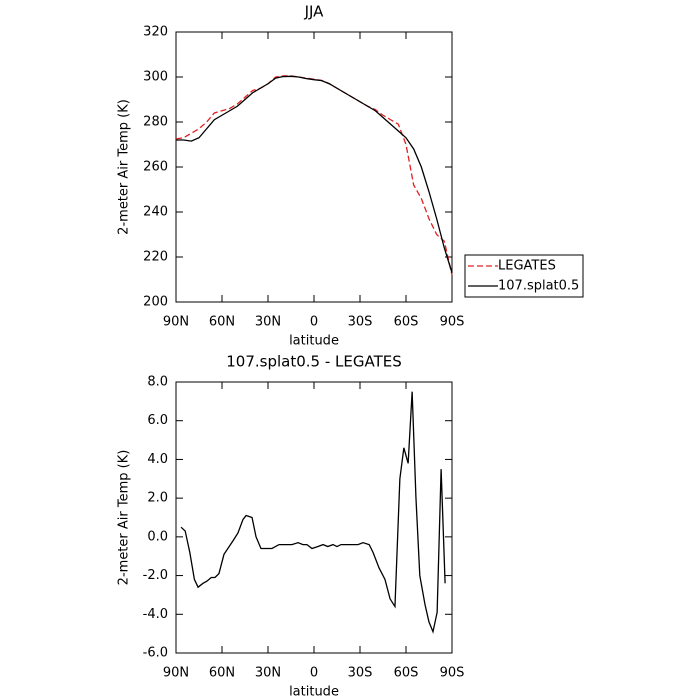  Describe the element at coordinates (155, 167) in the screenshot. I see `y-tick-label: 260` at that location.